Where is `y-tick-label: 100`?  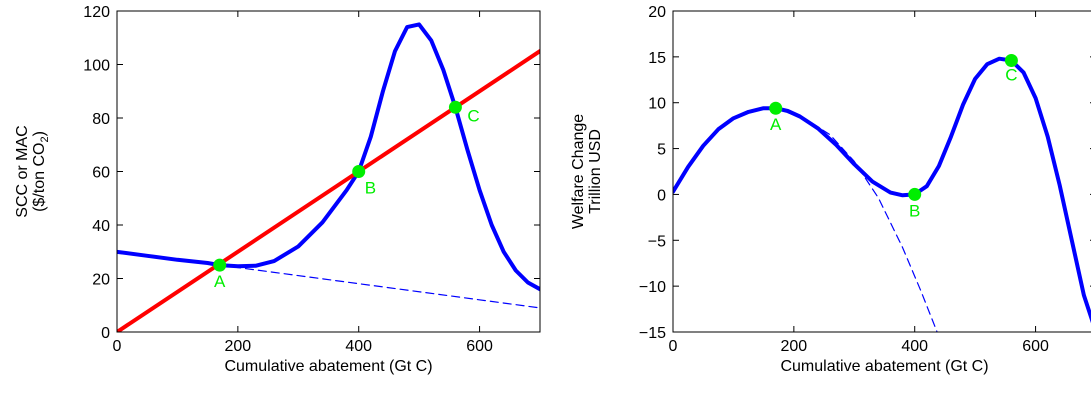 y-tick-label: 100 is located at coordinates (96, 66).